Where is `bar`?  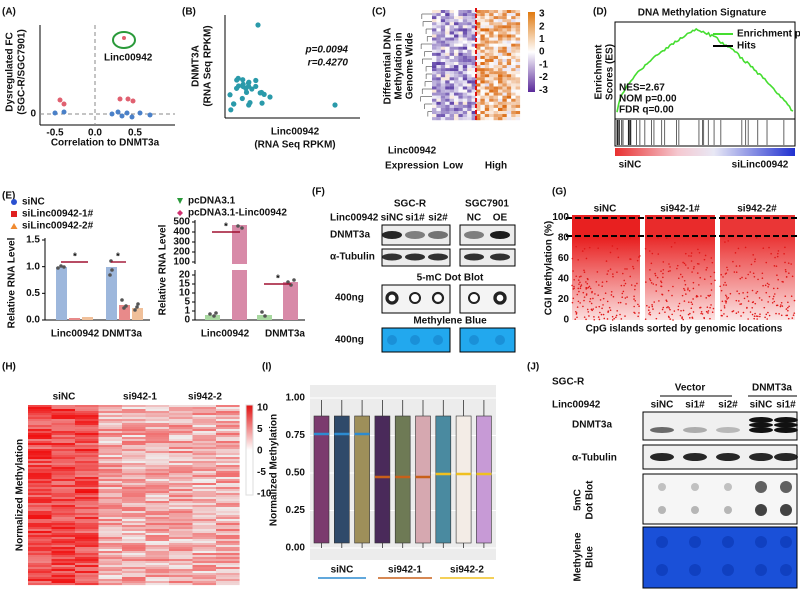 bar is located at coordinates (61, 293).